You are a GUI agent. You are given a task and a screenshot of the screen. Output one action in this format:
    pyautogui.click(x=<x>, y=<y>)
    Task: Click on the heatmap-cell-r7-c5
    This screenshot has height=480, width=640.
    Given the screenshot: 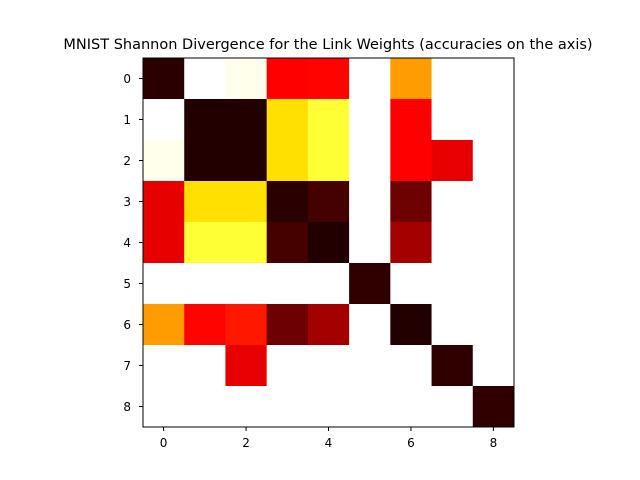 What is the action you would take?
    pyautogui.click(x=370, y=366)
    